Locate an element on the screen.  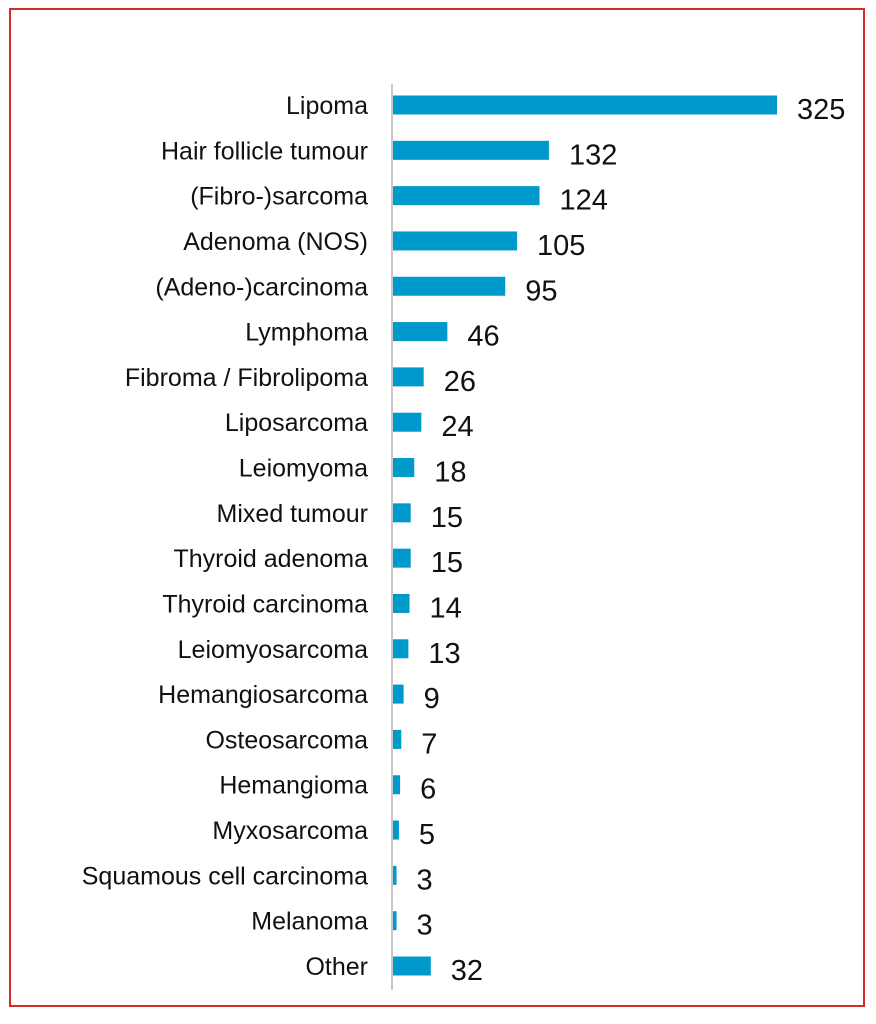
value-label: 26 is located at coordinates (460, 382).